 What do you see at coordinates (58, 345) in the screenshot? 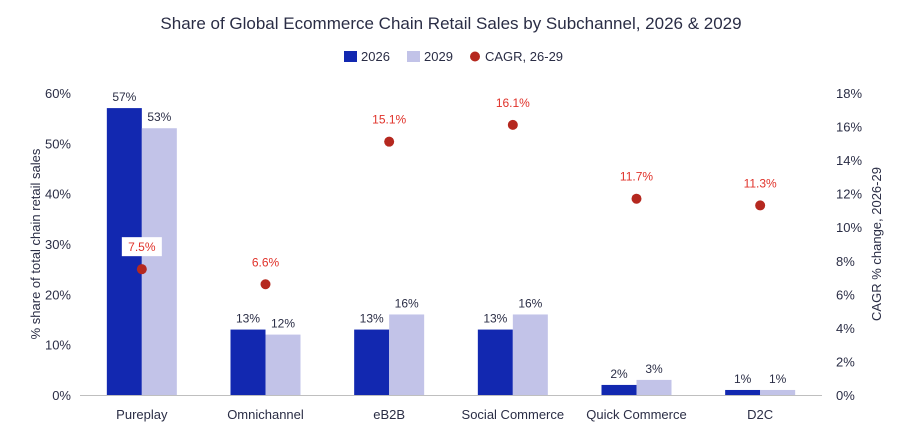
I see `y-tick-label: 10%` at bounding box center [58, 345].